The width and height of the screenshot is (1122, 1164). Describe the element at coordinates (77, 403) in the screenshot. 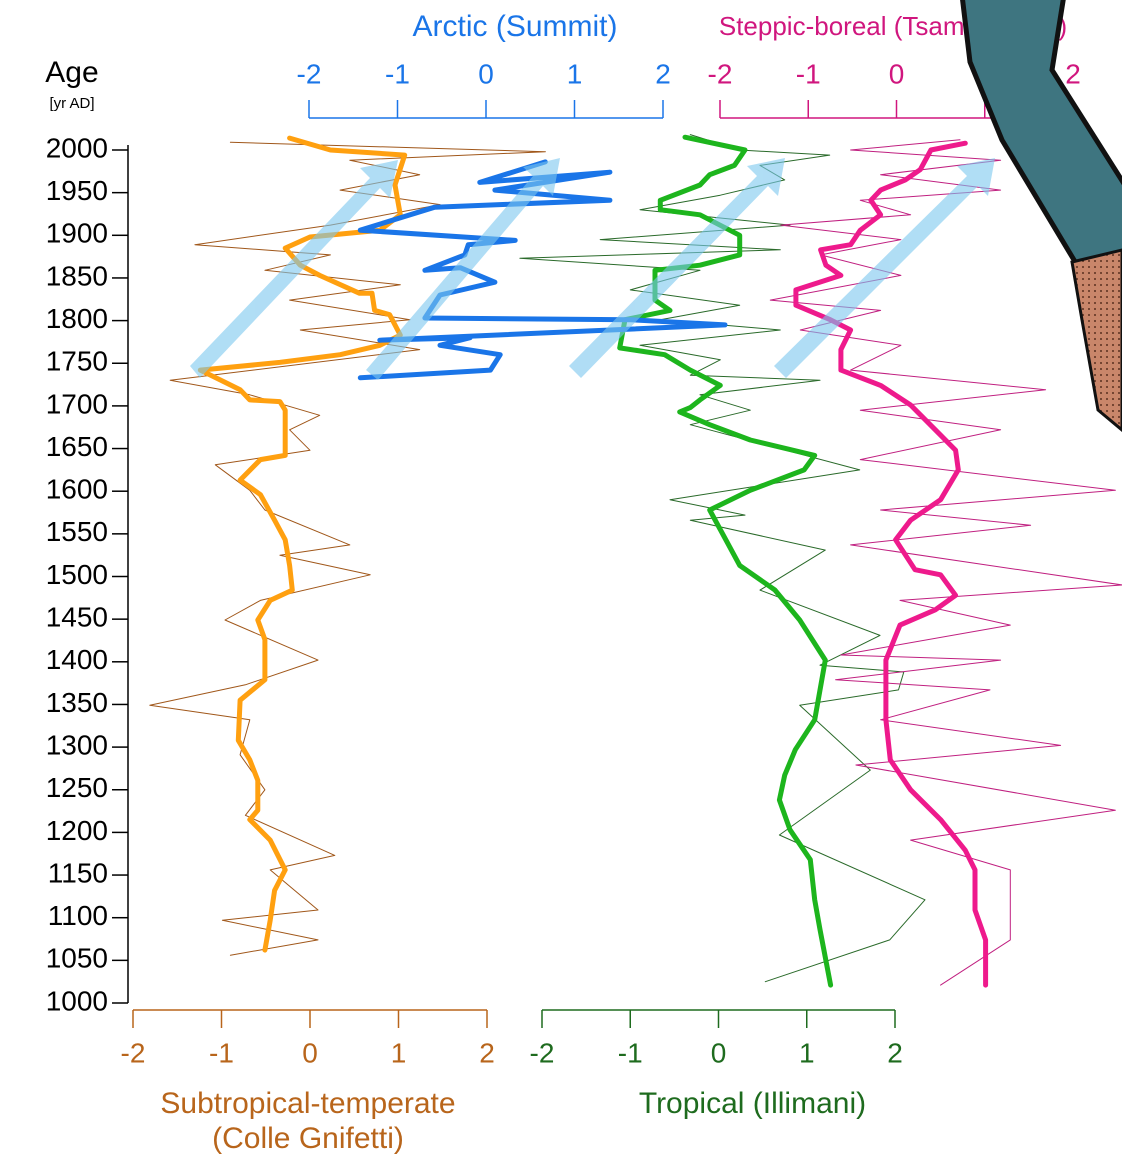

I see `y-tick-label: 1700` at that location.